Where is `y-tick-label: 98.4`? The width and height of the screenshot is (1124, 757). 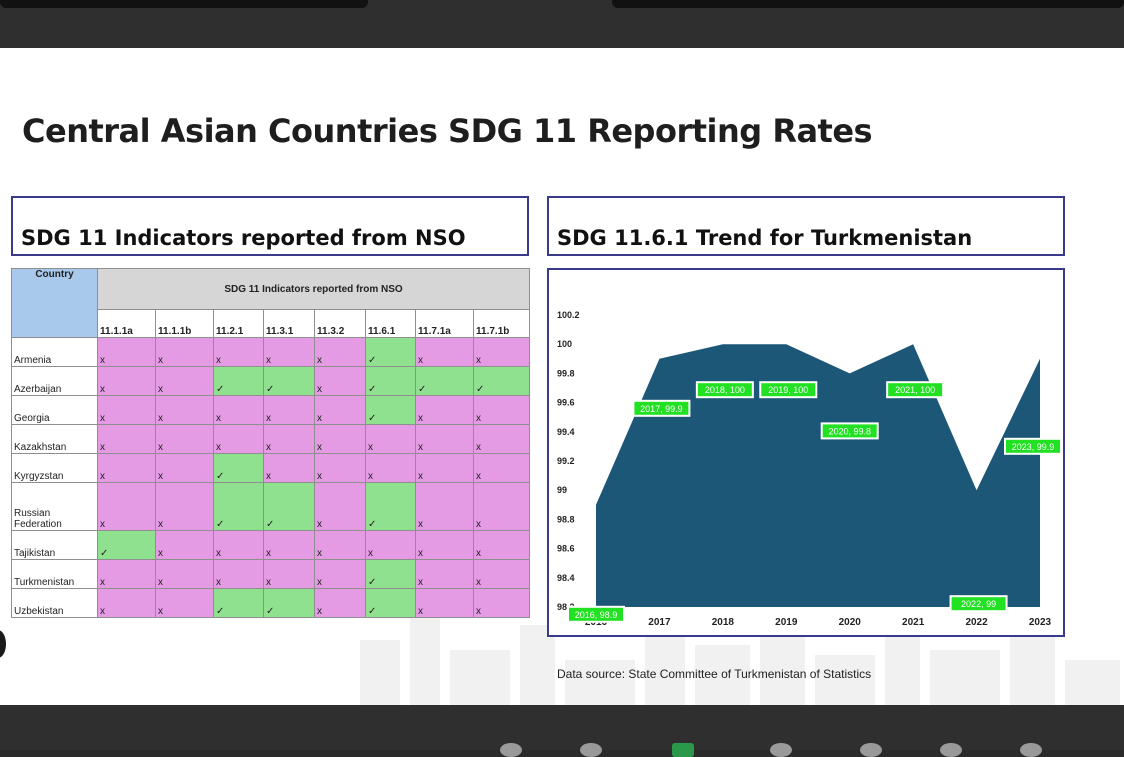
y-tick-label: 98.4 is located at coordinates (566, 578).